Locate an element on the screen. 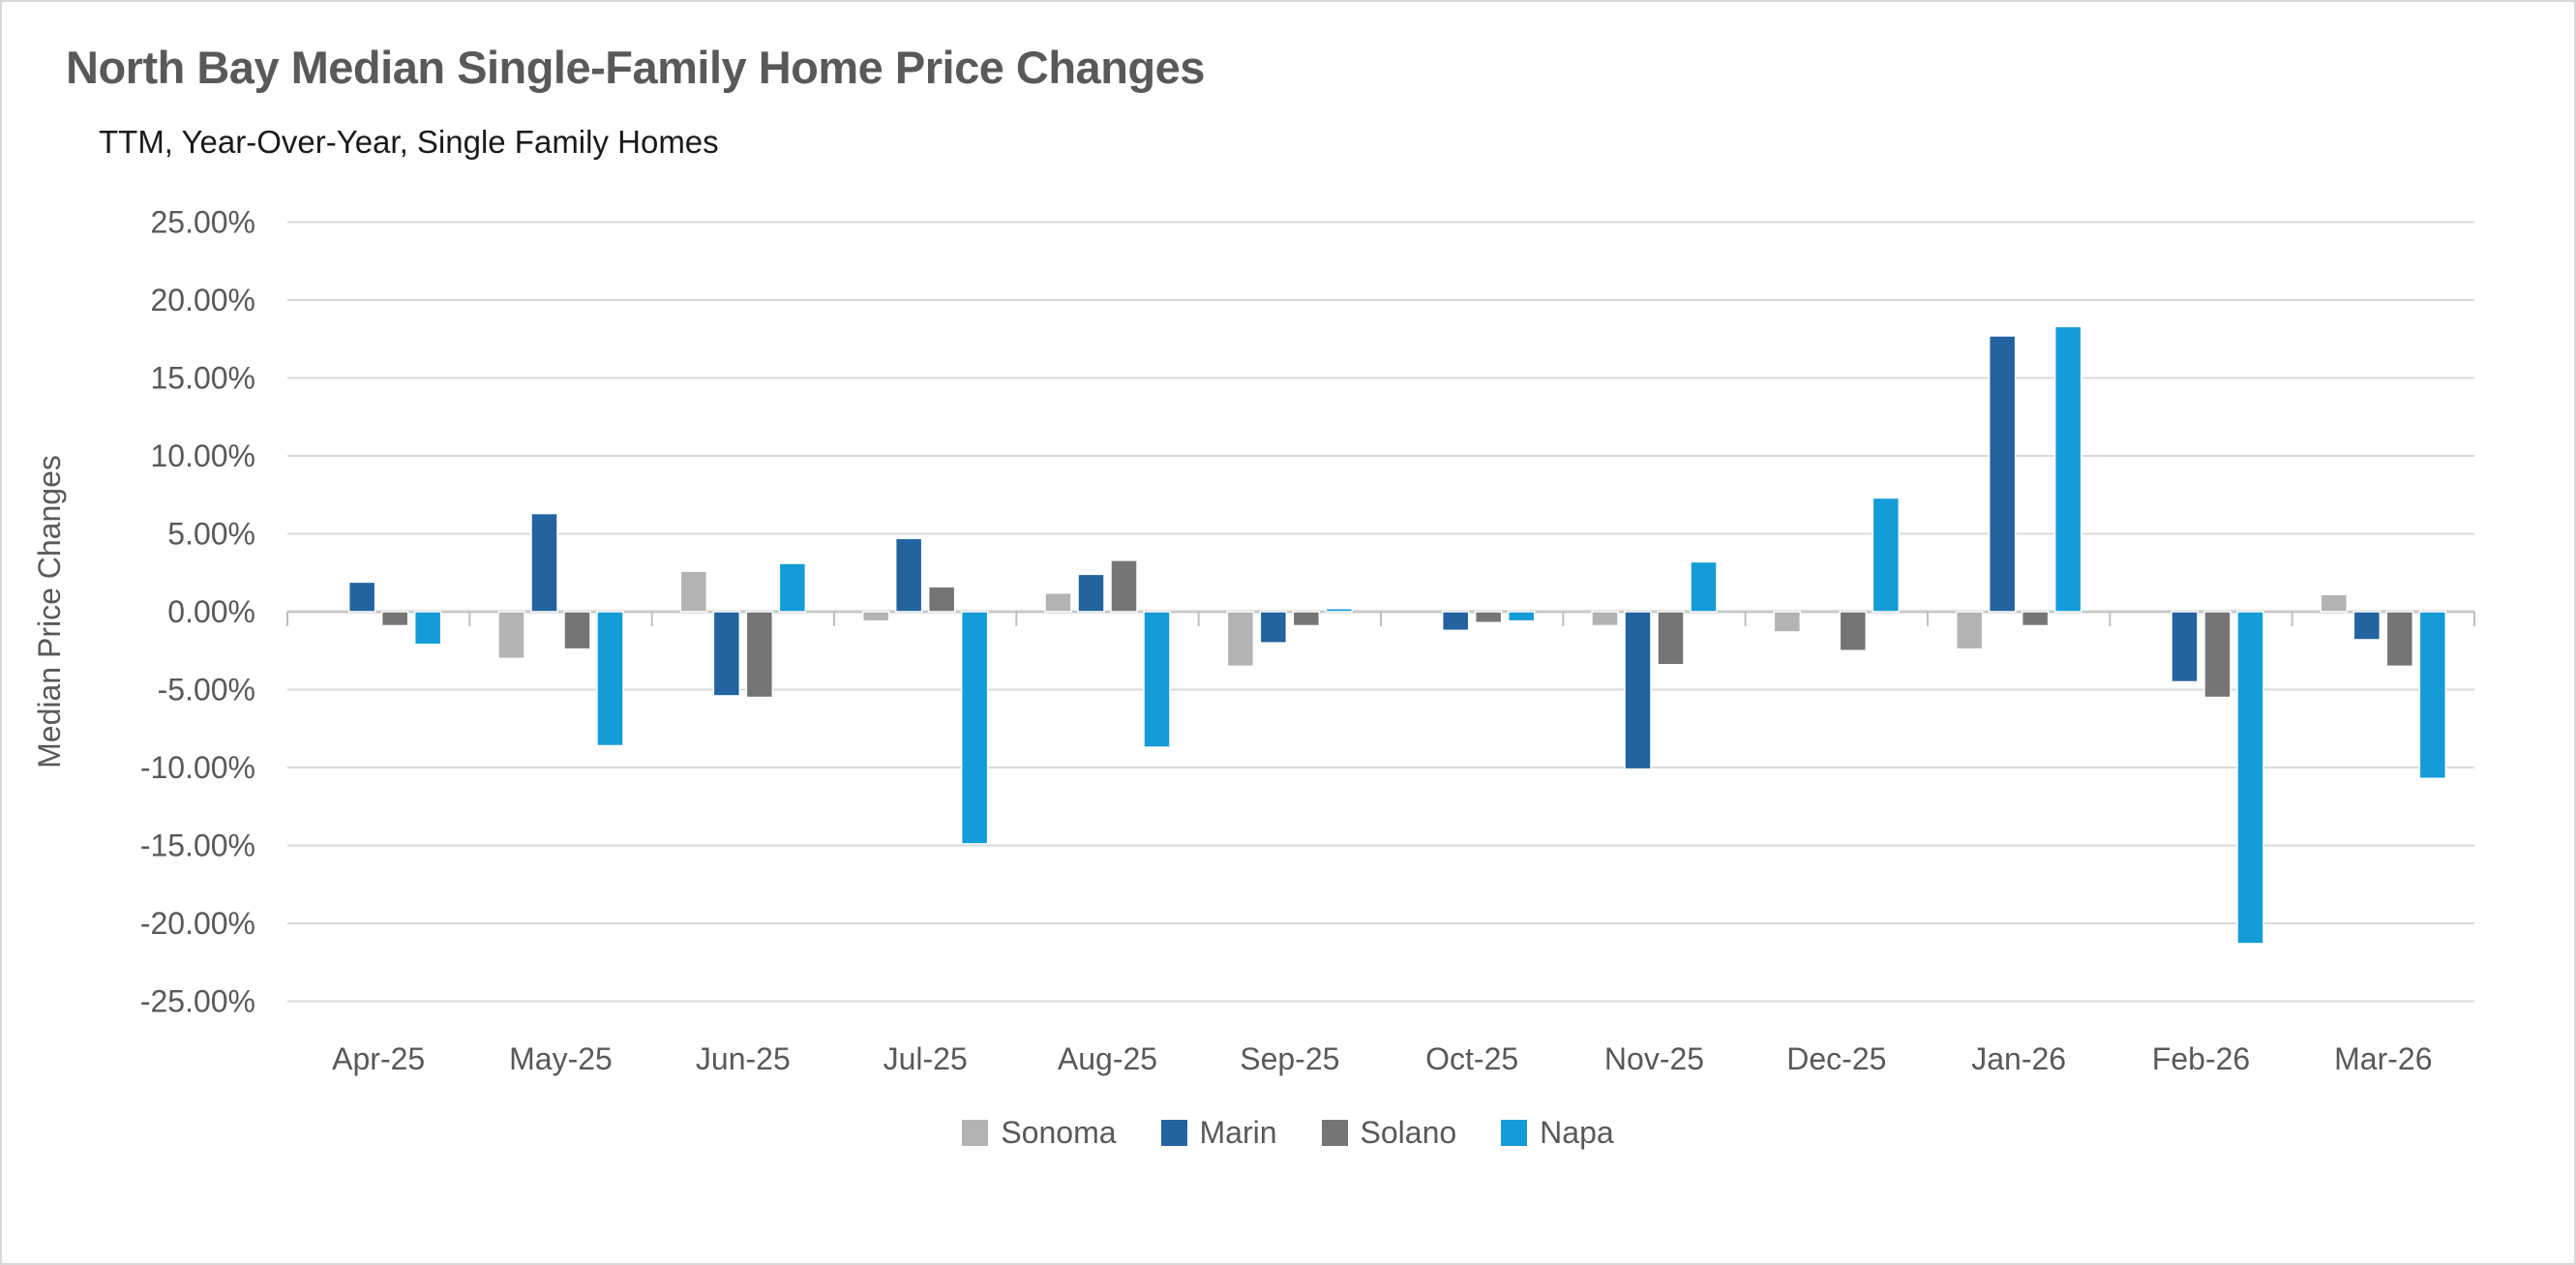  y-tick-label: -15.00% is located at coordinates (197, 846).